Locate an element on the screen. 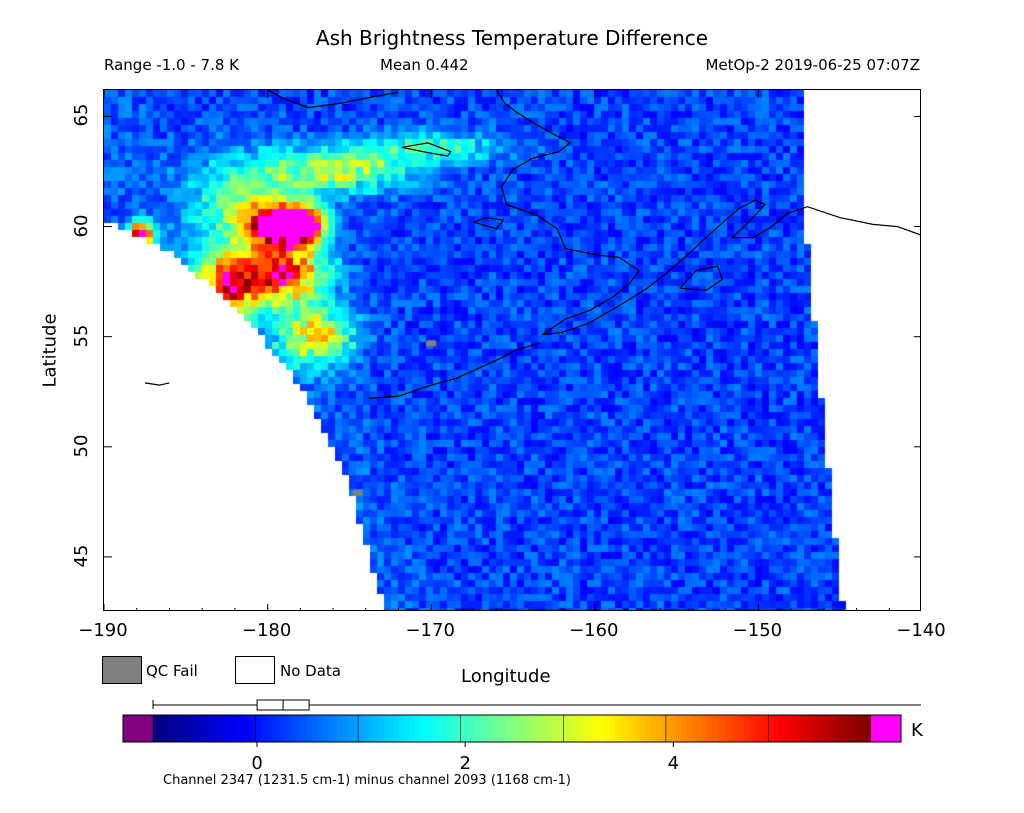 The image size is (1024, 813). coastline-chukotka is located at coordinates (333, 99).